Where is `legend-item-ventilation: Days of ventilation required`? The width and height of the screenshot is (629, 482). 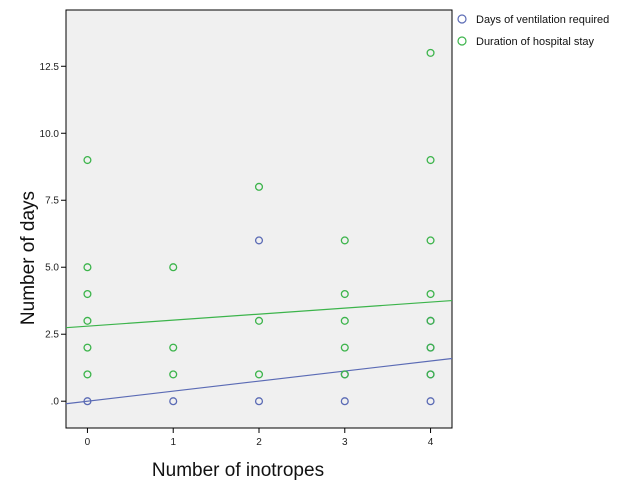 legend-item-ventilation: Days of ventilation required is located at coordinates (533, 20).